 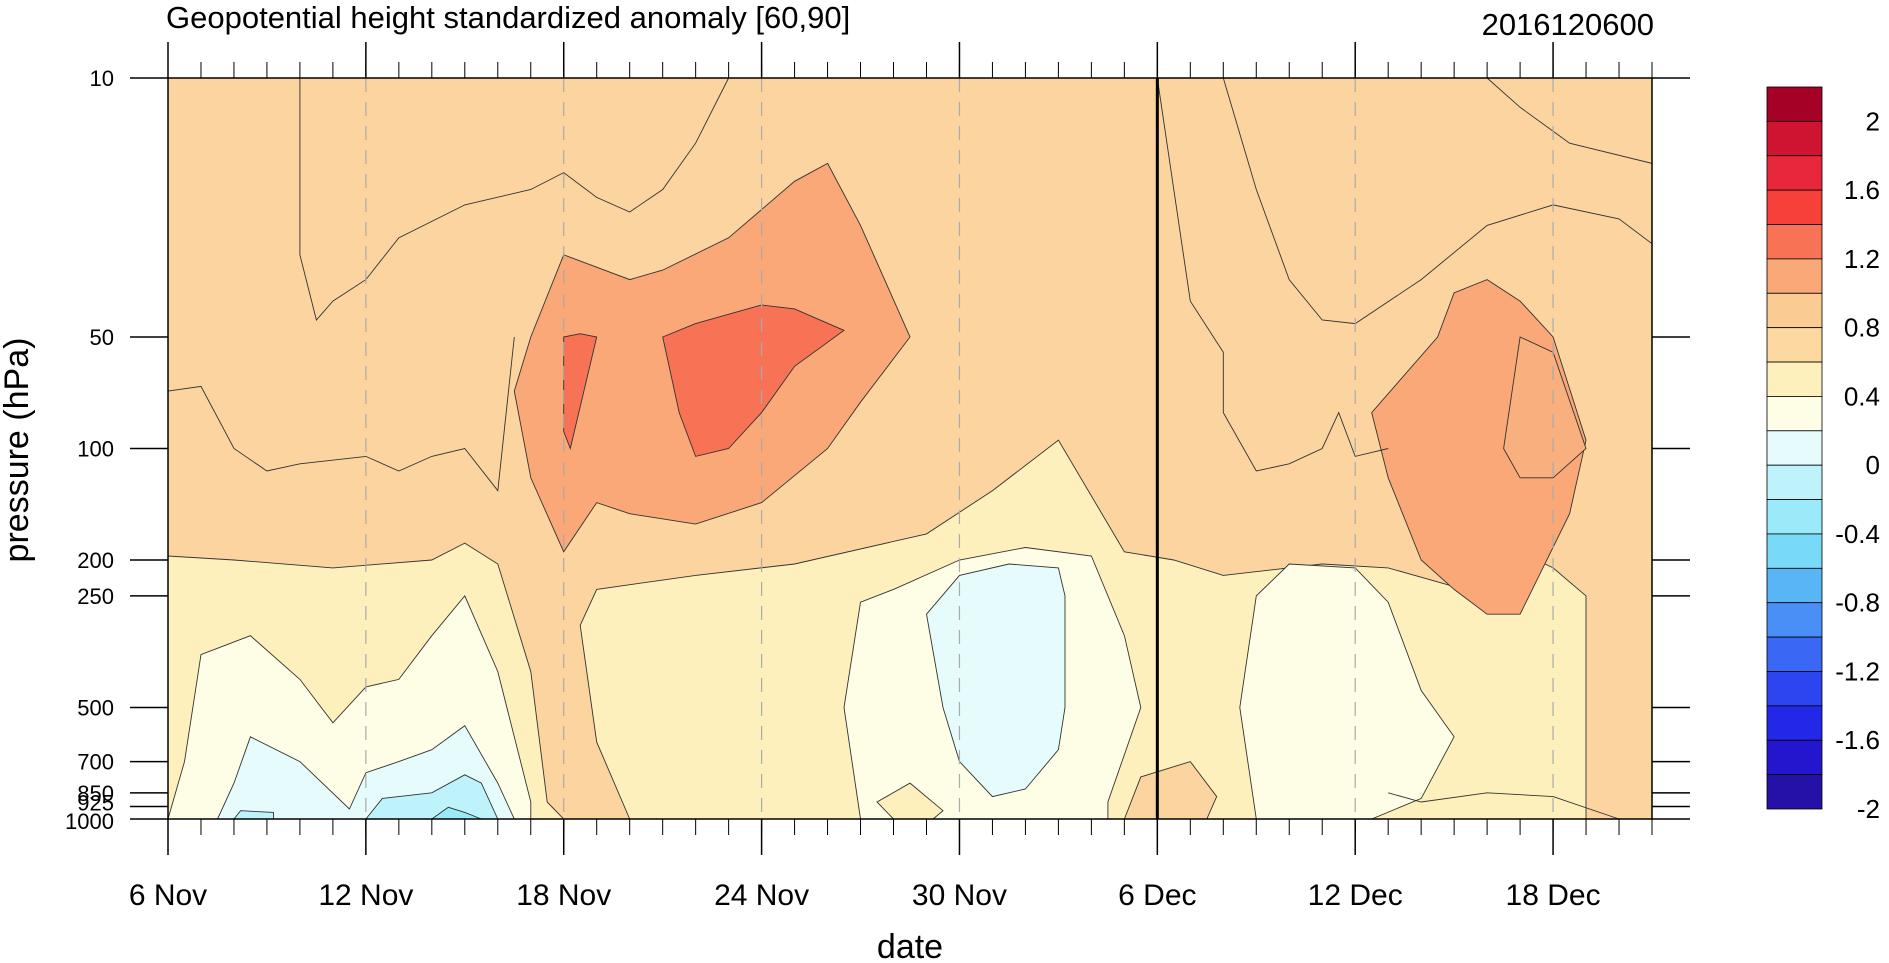 What do you see at coordinates (1157, 895) in the screenshot?
I see `x-tick-label: 6 Dec` at bounding box center [1157, 895].